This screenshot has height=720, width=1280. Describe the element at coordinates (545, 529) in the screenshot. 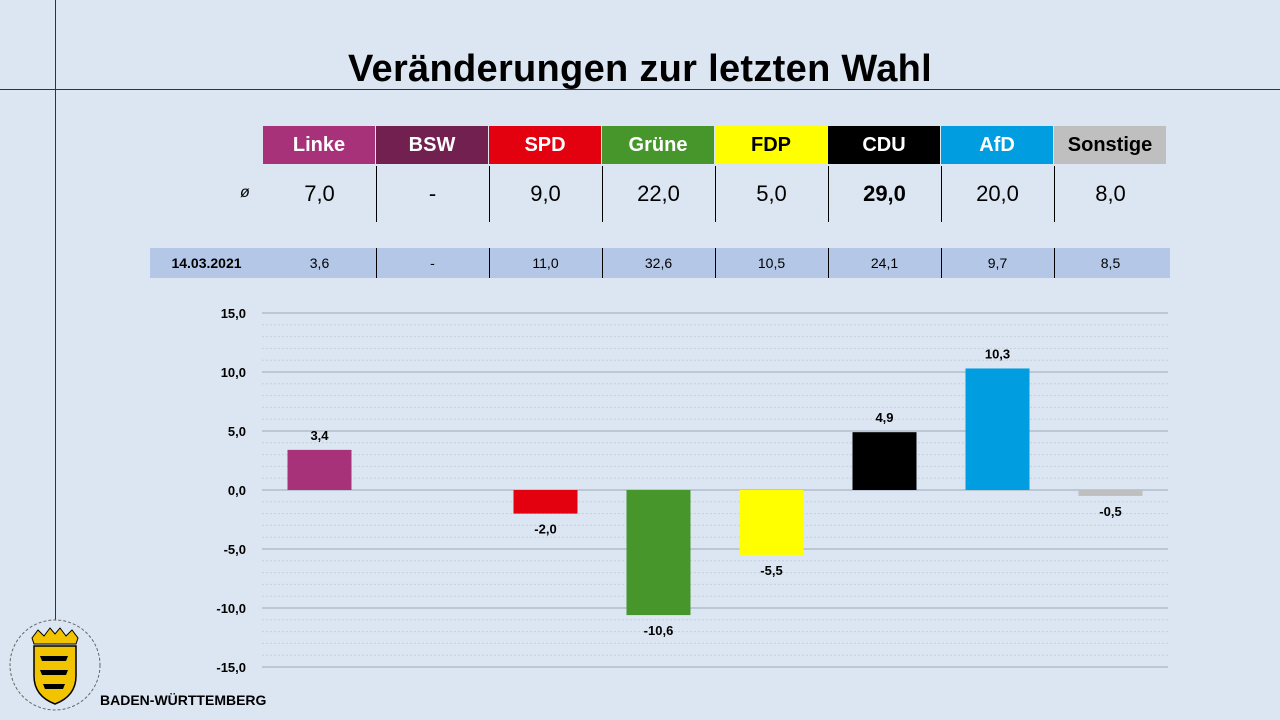

I see `bar-value-label: -2,0` at that location.